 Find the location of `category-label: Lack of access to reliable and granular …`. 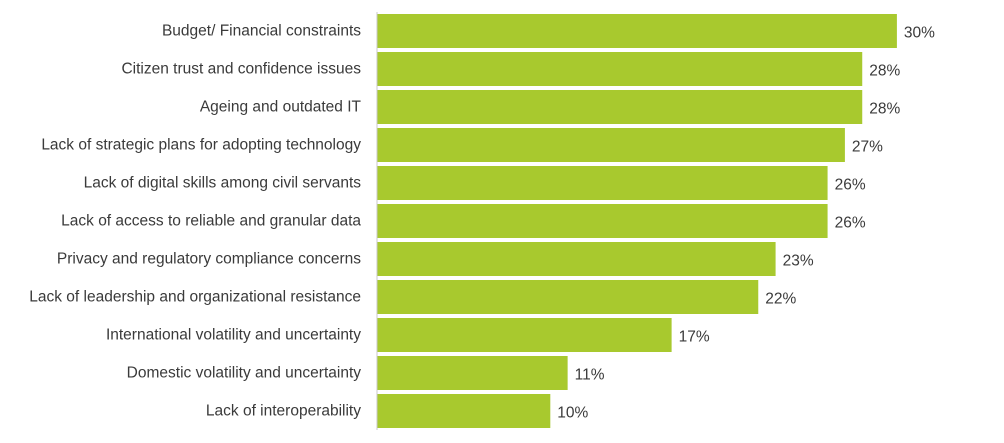

category-label: Lack of access to reliable and granular … is located at coordinates (211, 221).